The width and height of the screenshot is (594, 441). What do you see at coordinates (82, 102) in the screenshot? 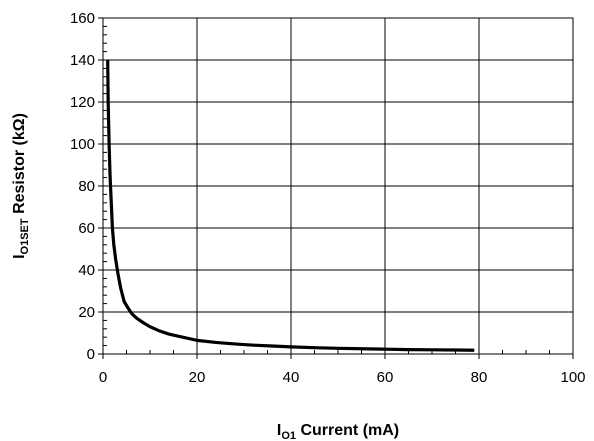
I see `y-tick-label: 120` at bounding box center [82, 102].